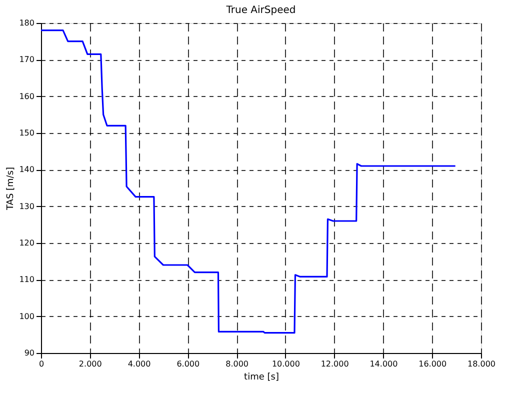  I want to click on x-tick-label: 6.000, so click(188, 364).